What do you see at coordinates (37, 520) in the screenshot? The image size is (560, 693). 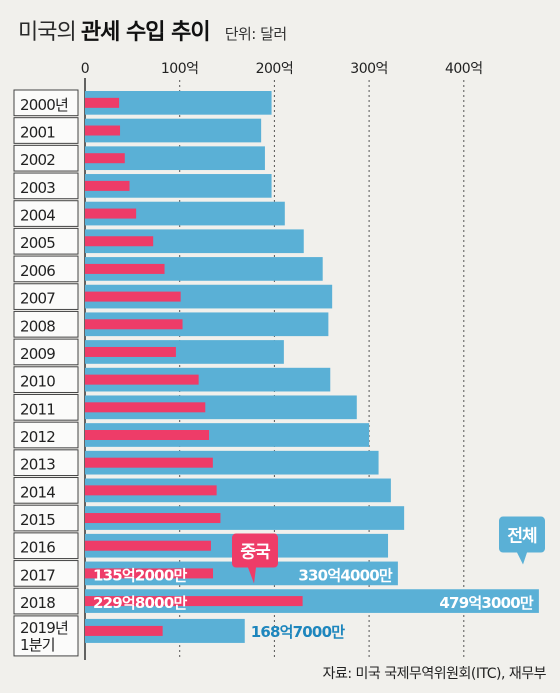 I see `category-label: 2015` at bounding box center [37, 520].